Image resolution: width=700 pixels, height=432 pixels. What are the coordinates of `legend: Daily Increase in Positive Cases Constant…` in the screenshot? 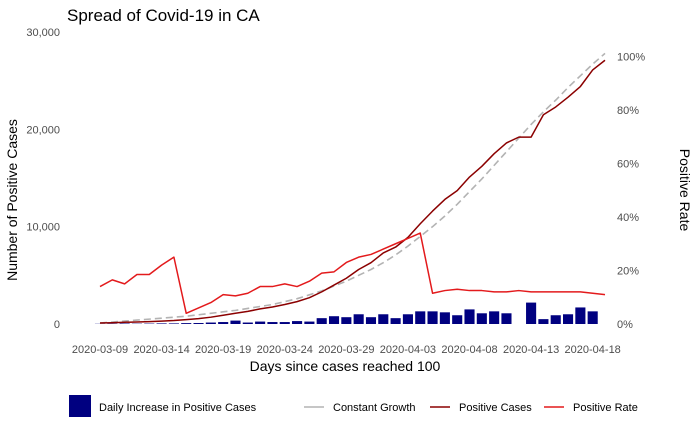 It's located at (353, 406).